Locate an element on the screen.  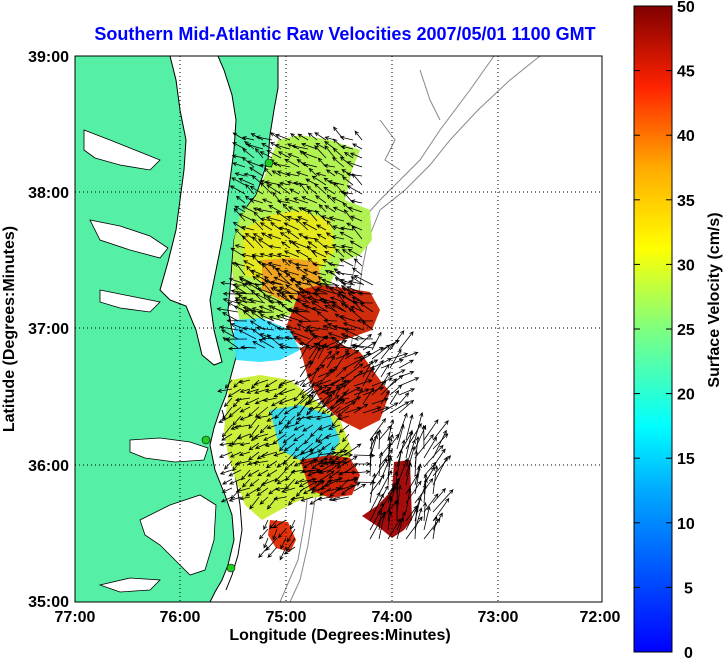
y-axis-label: Latitude (Degrees:Minutes) is located at coordinates (9, 329).